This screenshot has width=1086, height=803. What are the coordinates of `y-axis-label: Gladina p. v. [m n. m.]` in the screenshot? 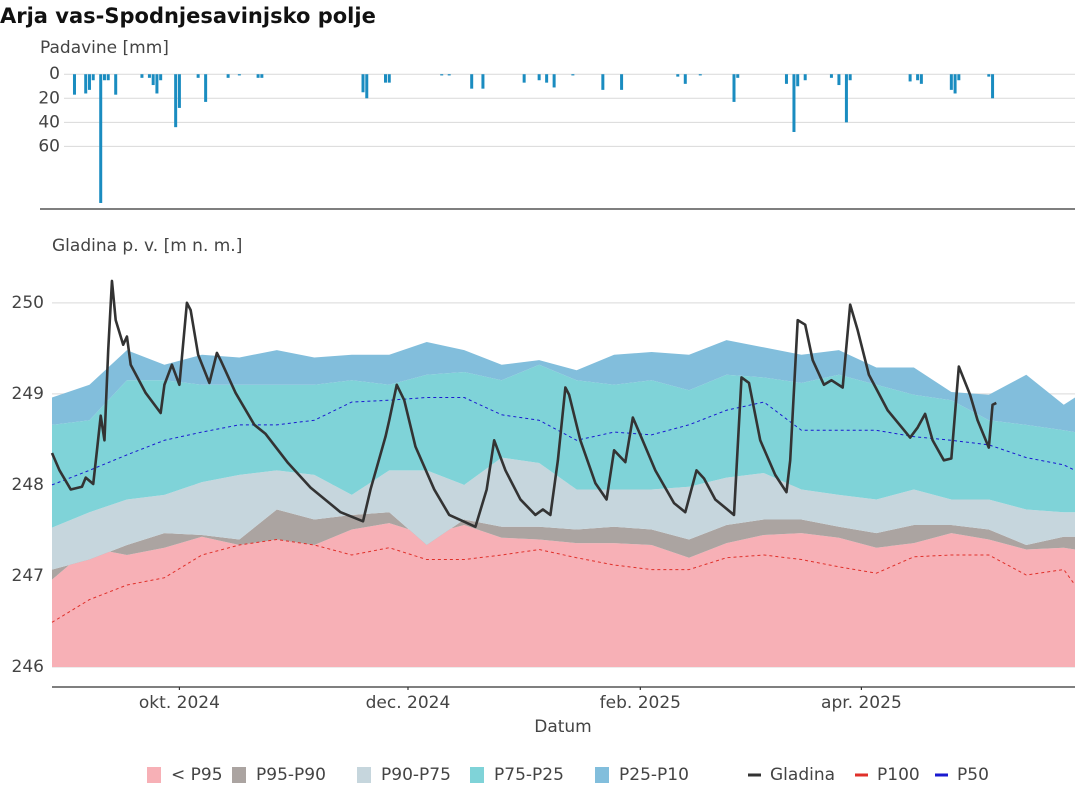 It's located at (147, 246).